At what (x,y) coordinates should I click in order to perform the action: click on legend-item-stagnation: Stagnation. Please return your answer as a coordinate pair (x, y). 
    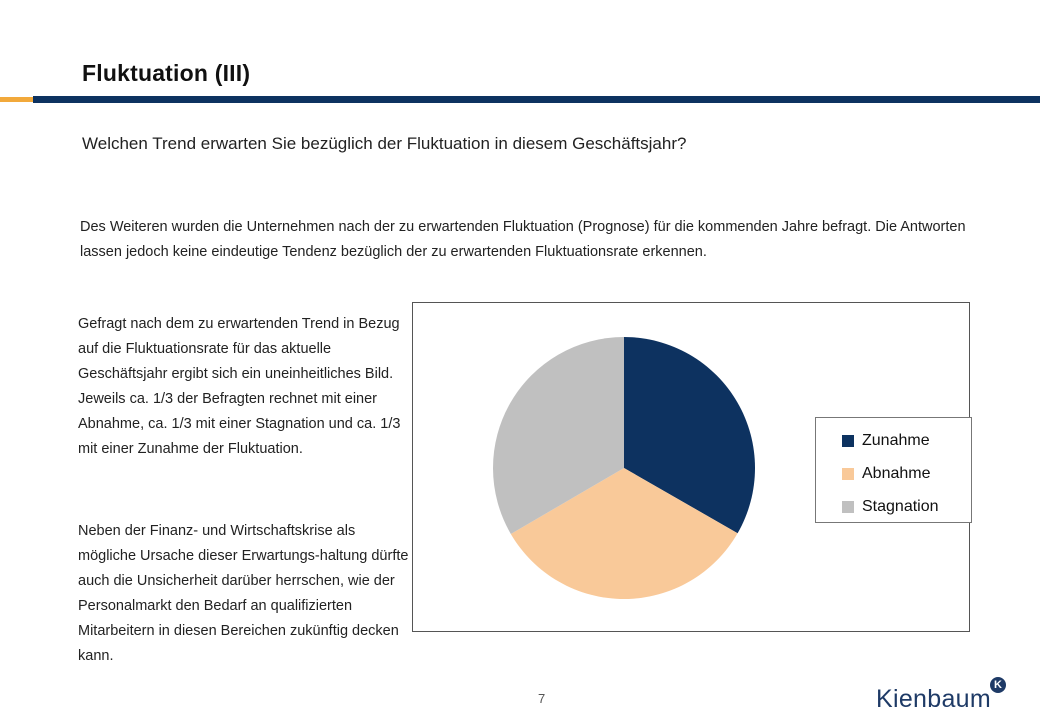
    Looking at the image, I should click on (893, 506).